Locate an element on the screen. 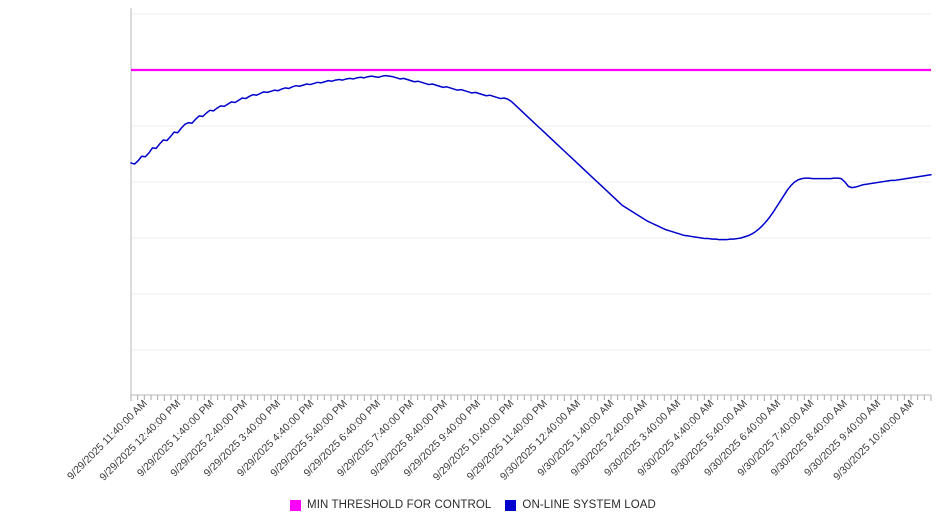 This screenshot has width=946, height=526. legend-item-min-threshold: MIN THRESHOLD FOR CONTROL is located at coordinates (390, 505).